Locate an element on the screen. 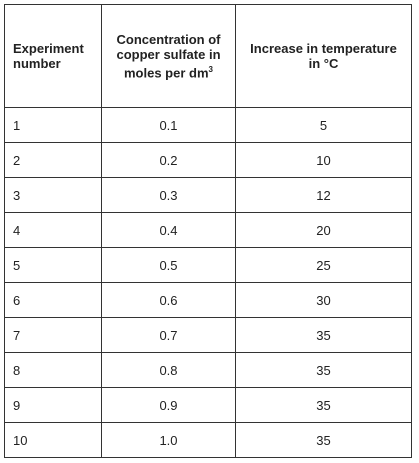  table-row: 3 0.3 12 is located at coordinates (208, 195).